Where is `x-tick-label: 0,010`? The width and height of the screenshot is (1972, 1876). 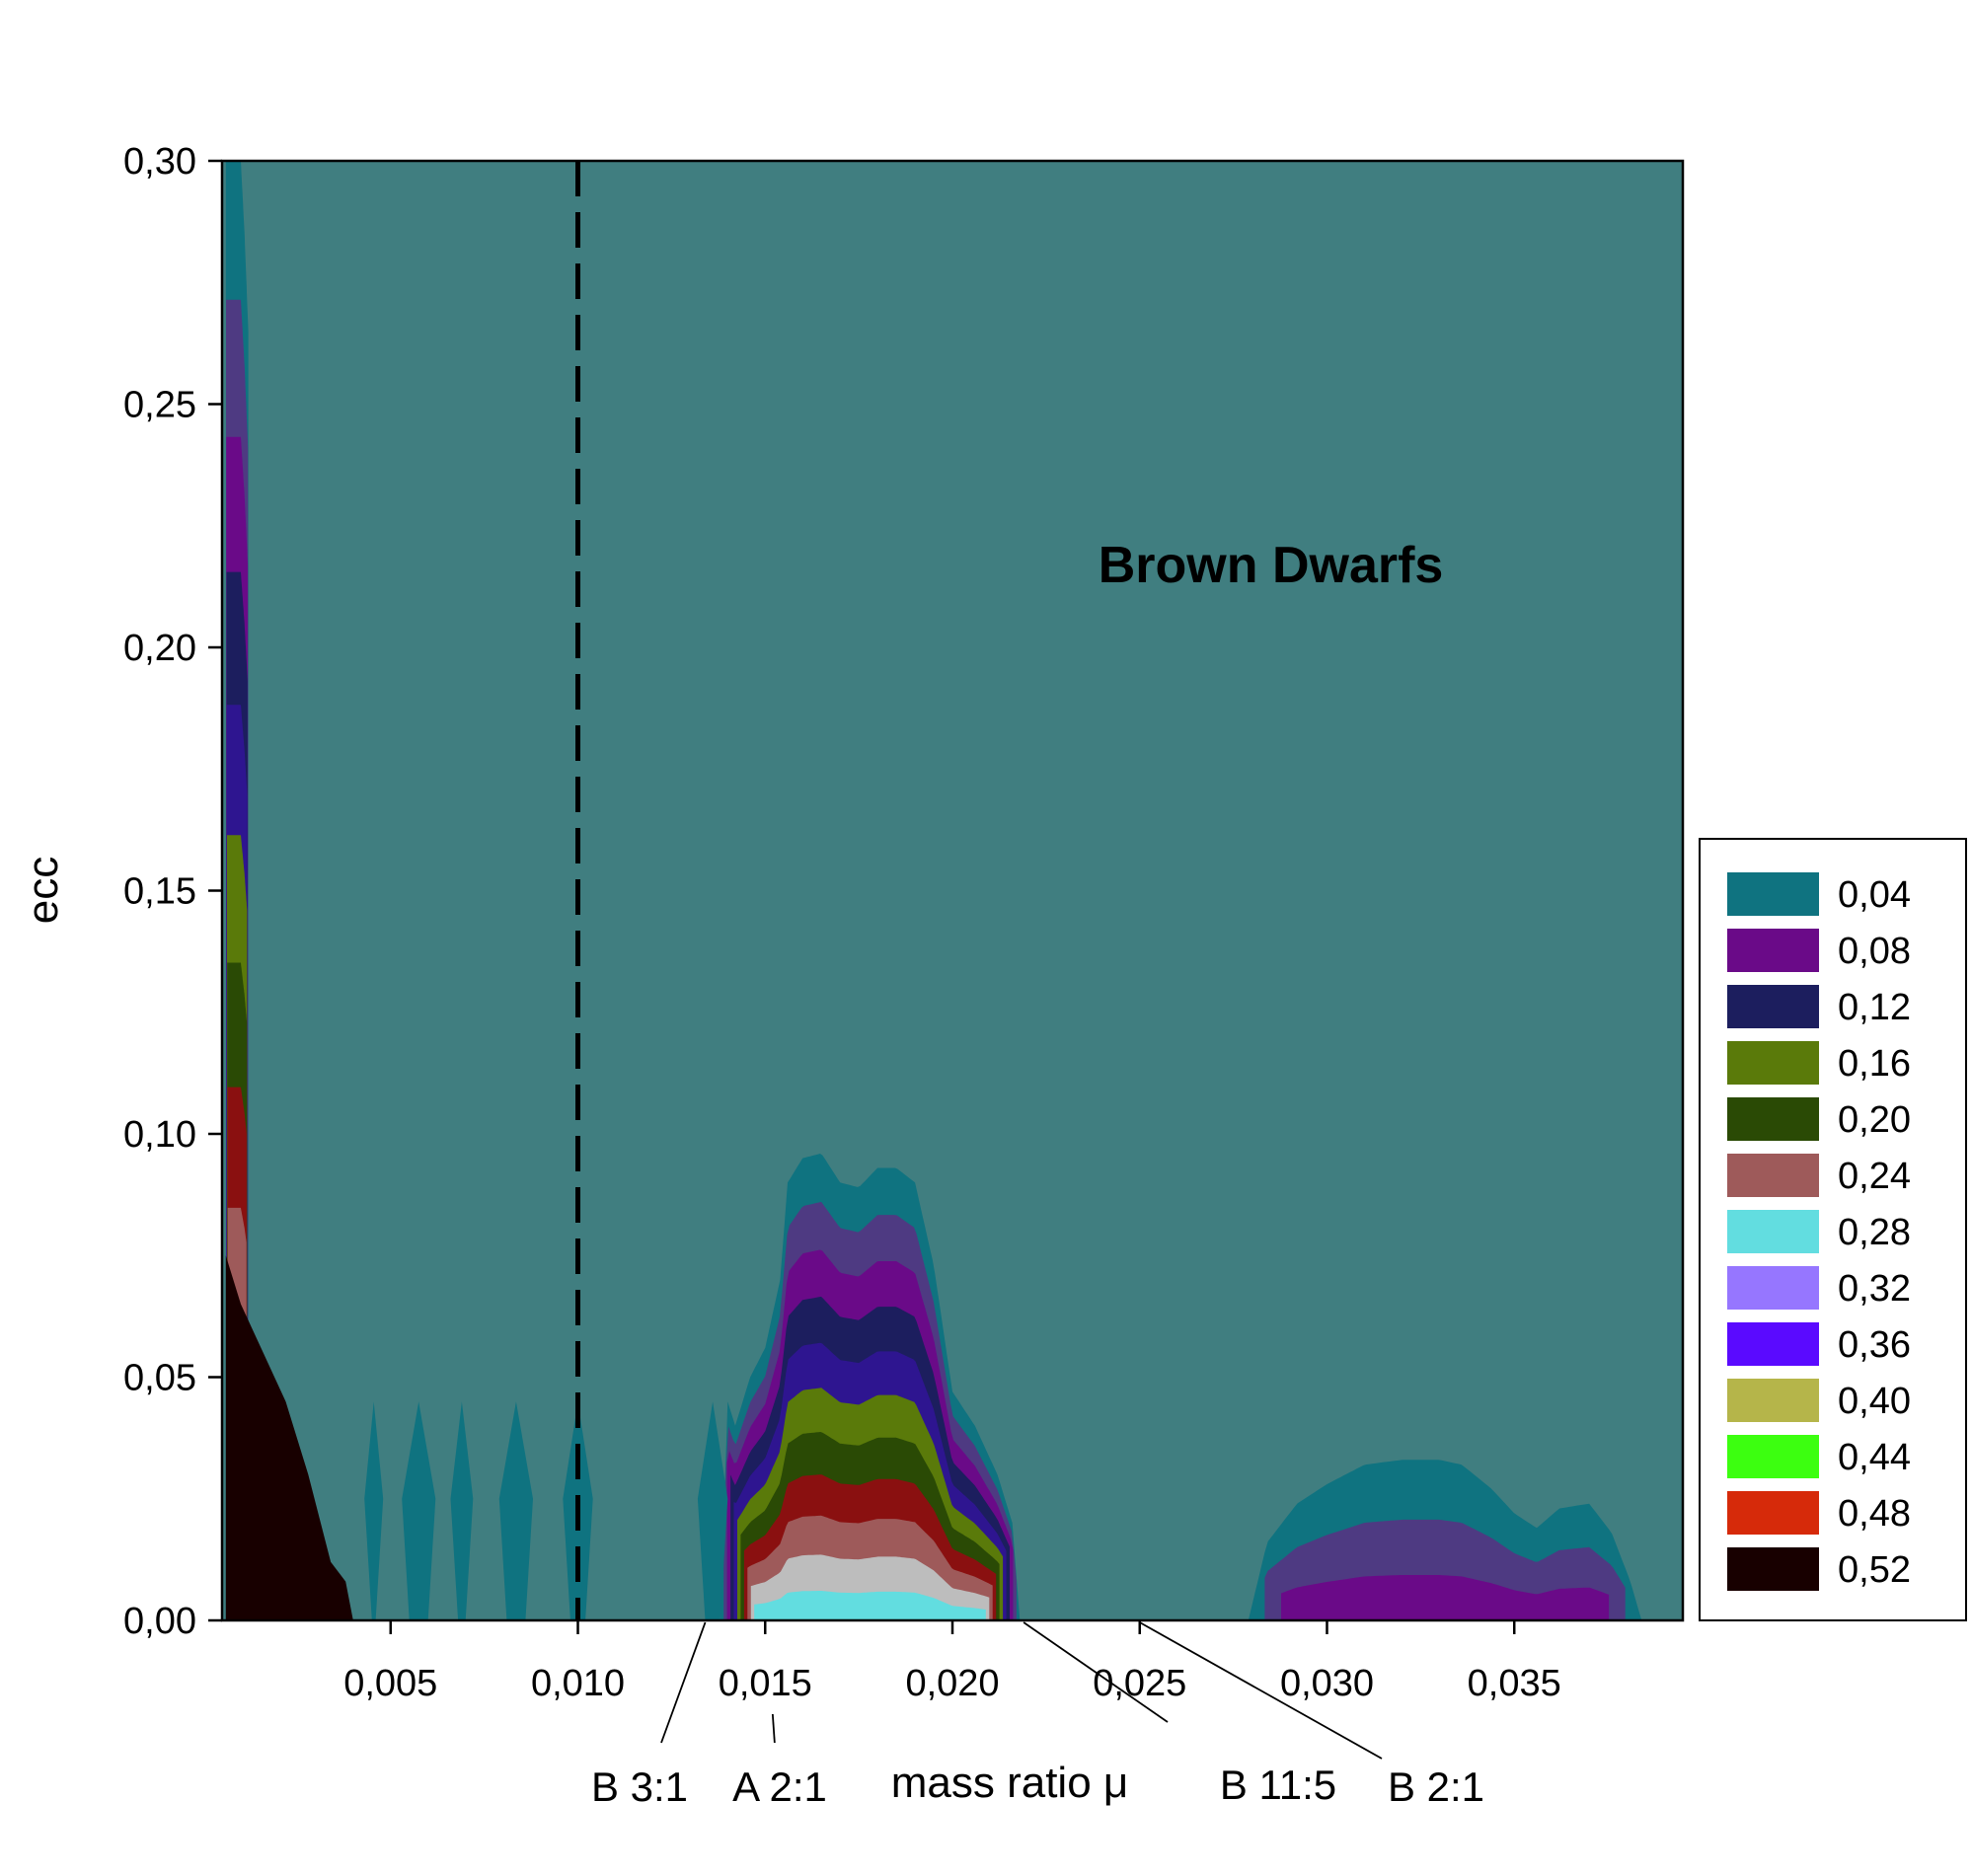
x-tick-label: 0,010 is located at coordinates (578, 1683).